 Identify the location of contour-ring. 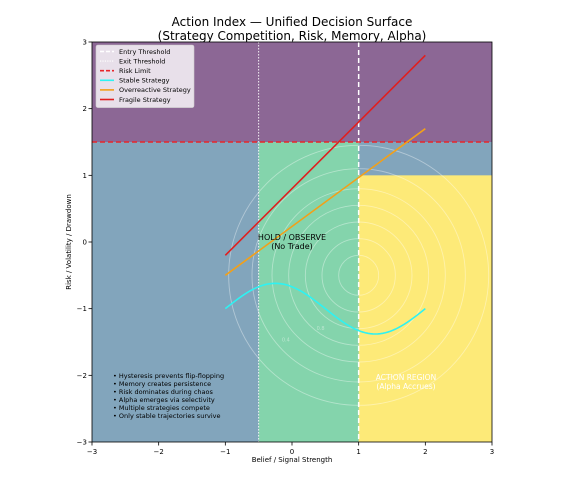
(359, 275).